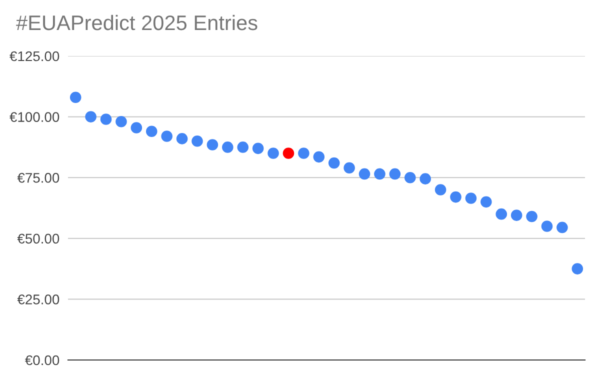  Describe the element at coordinates (137, 22) in the screenshot. I see `chart-title: #EUAPredict 2025 Entries` at that location.